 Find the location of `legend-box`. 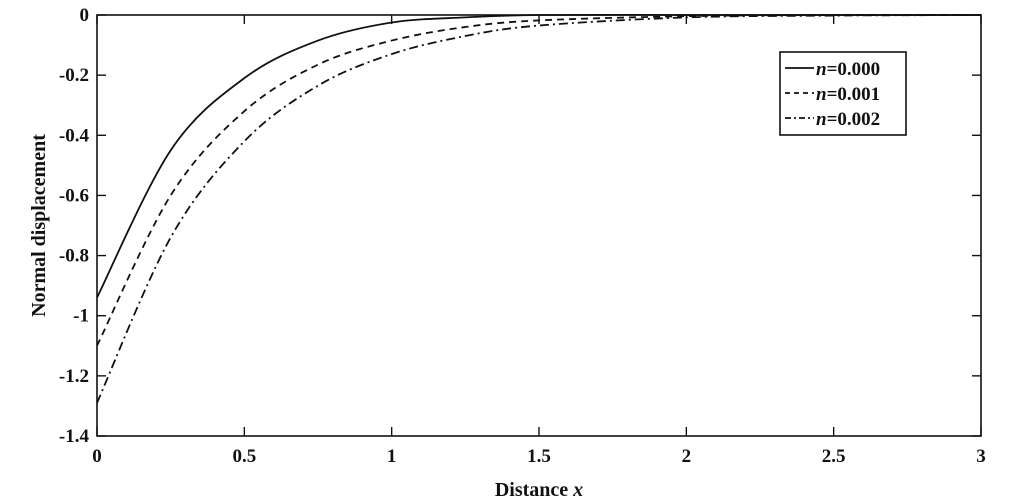

legend-box is located at coordinates (843, 93).